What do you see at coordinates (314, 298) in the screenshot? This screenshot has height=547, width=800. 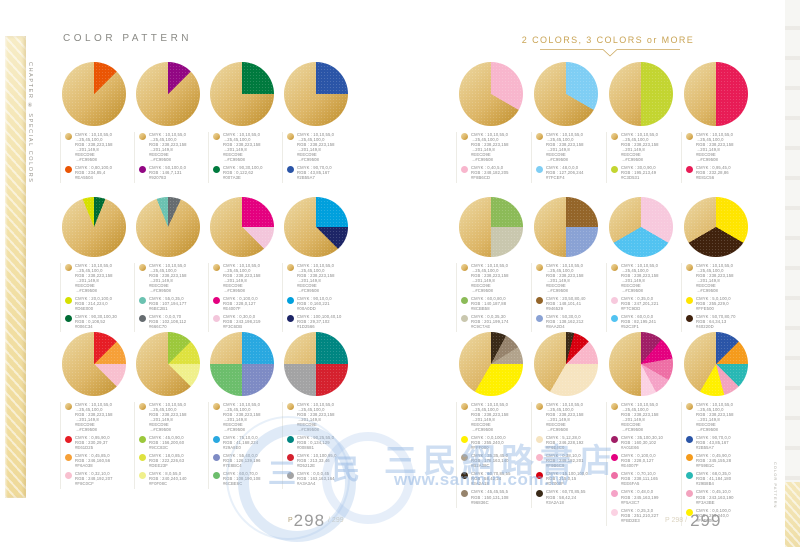 I see `legend-line: CMYK : 90,10,0,0` at bounding box center [314, 298].